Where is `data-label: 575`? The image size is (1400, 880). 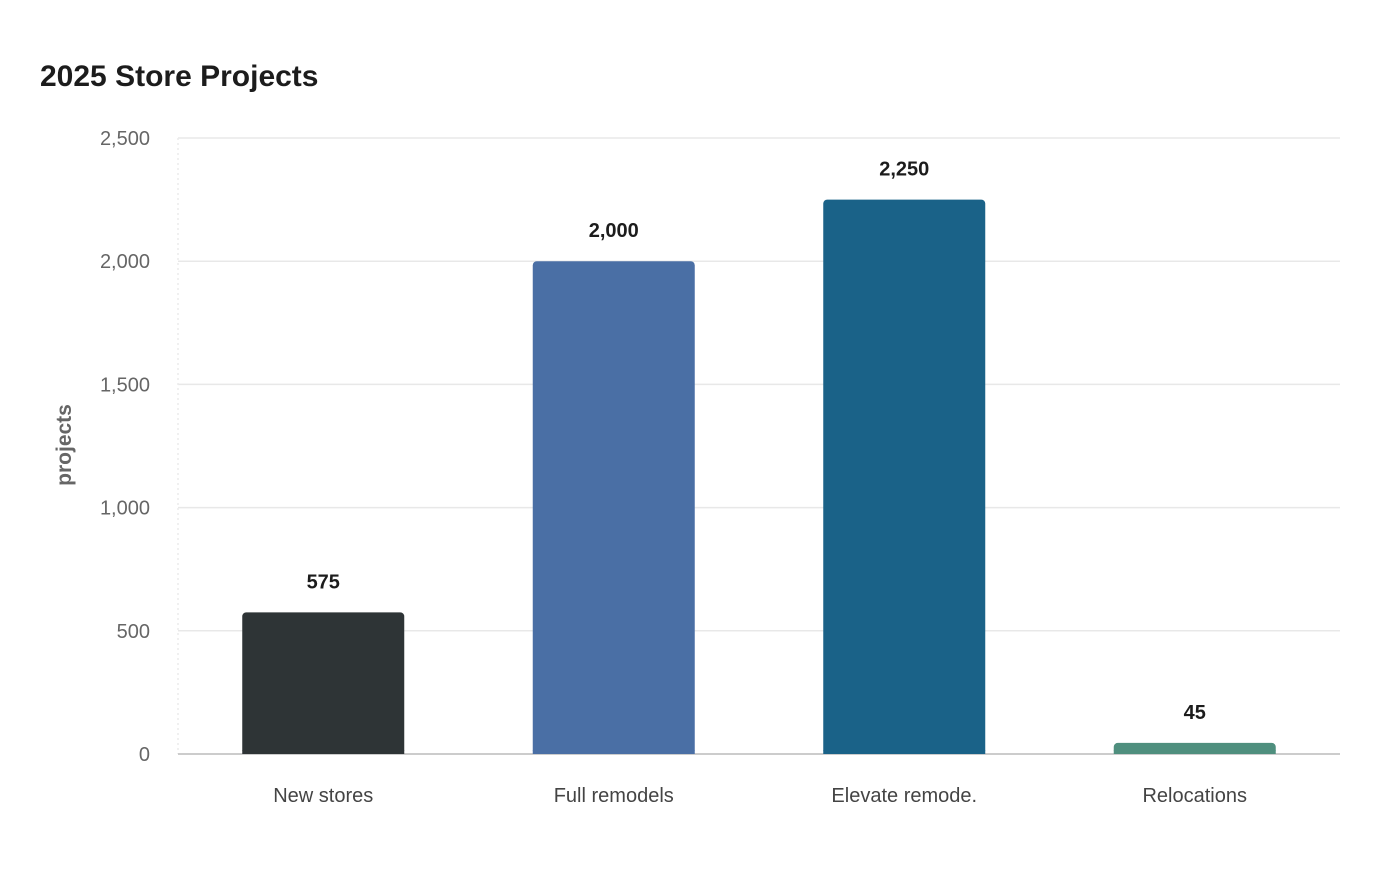
data-label: 575 is located at coordinates (323, 582).